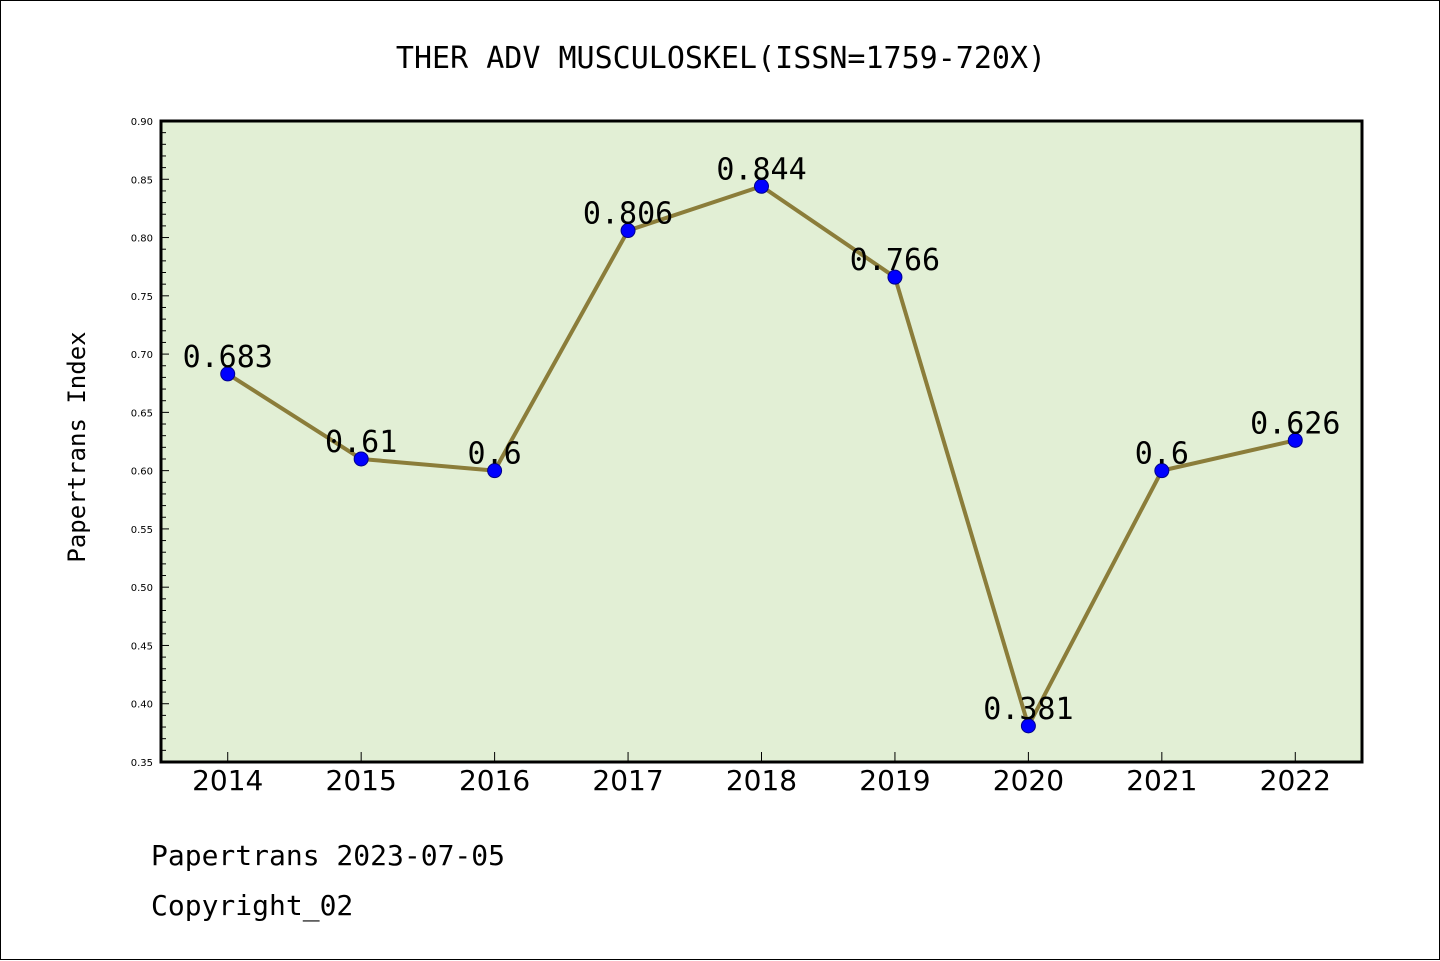 This screenshot has height=961, width=1440. Describe the element at coordinates (1161, 780) in the screenshot. I see `x-tick-label: 2021` at that location.